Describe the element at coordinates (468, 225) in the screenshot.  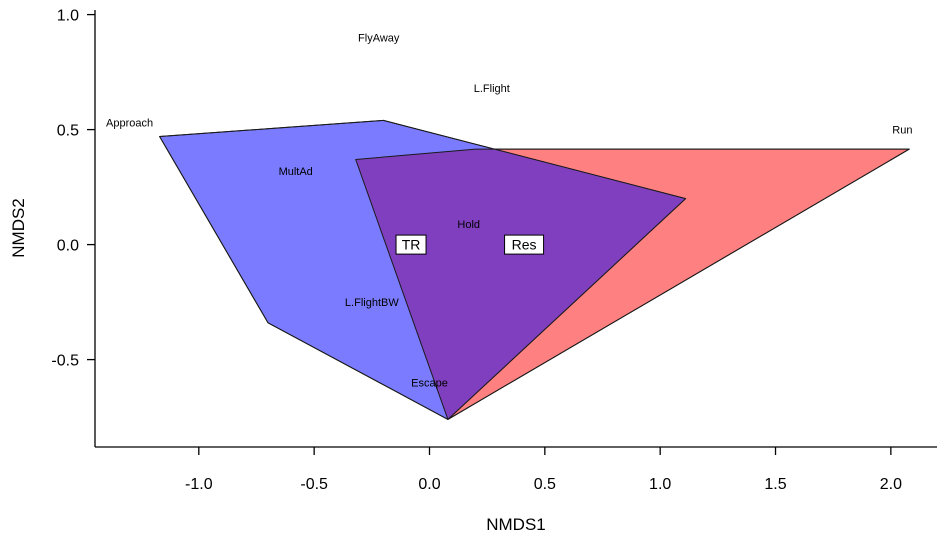
I see `species-label: Hold` at that location.